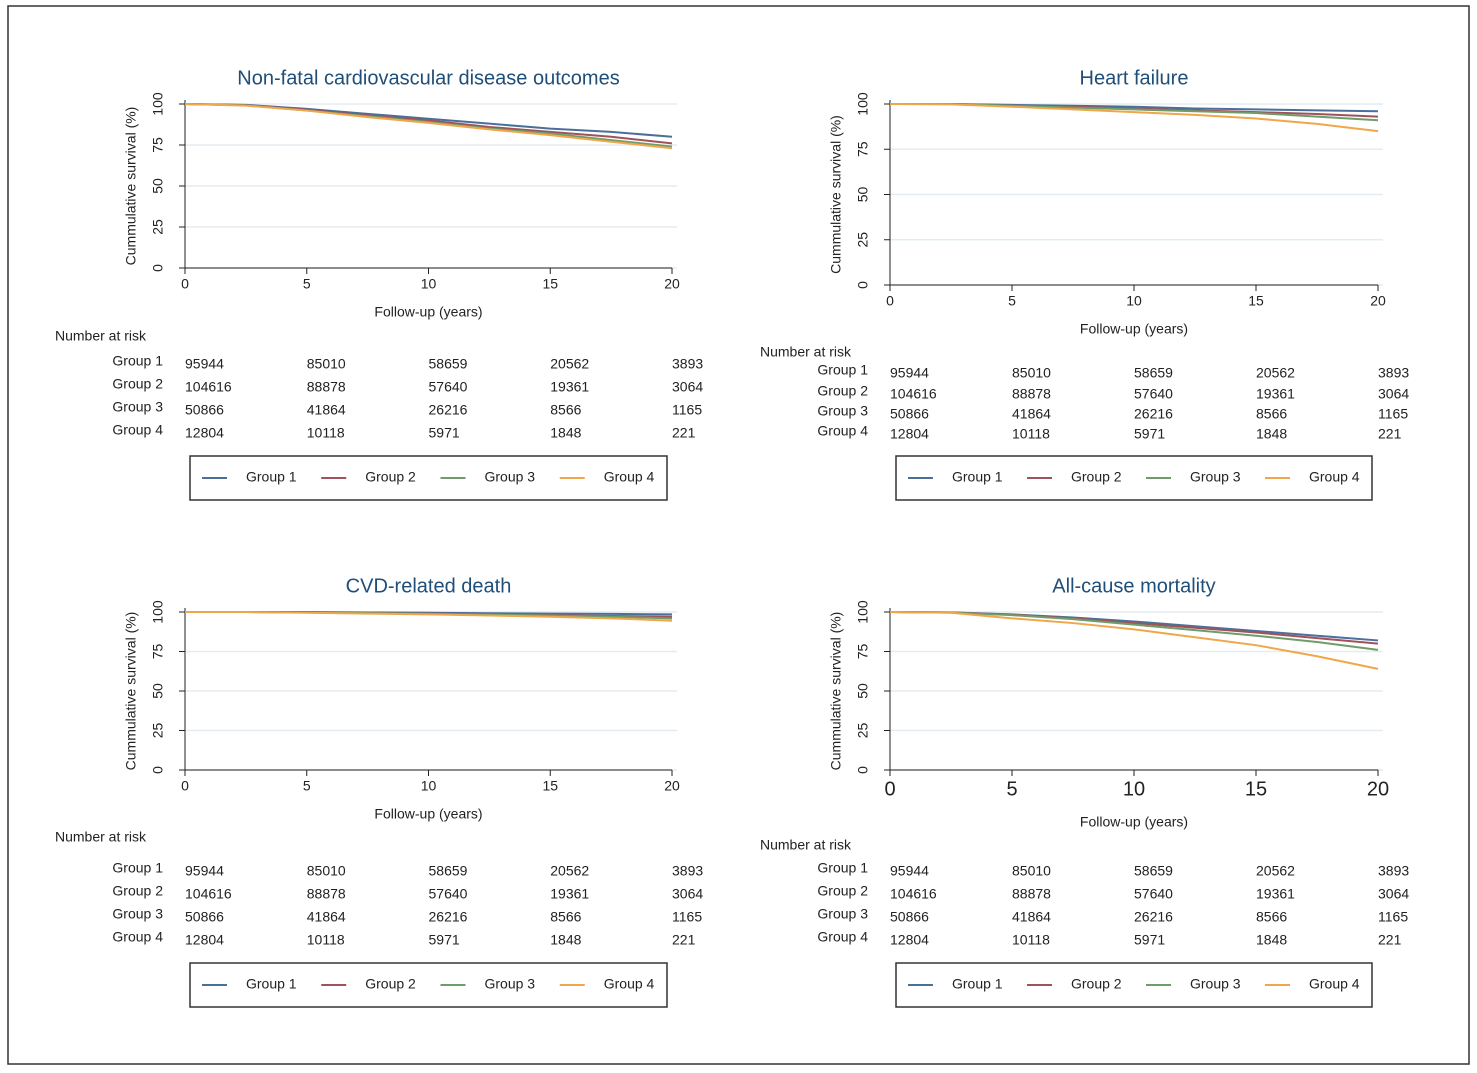 The width and height of the screenshot is (1477, 1073). I want to click on y-tick-label: 25, so click(158, 227).